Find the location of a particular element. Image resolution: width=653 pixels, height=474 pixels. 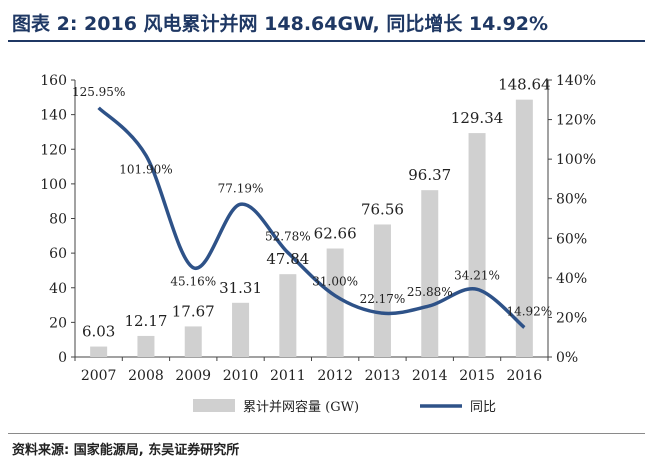

y-left-tick-label: 160 is located at coordinates (53, 81).